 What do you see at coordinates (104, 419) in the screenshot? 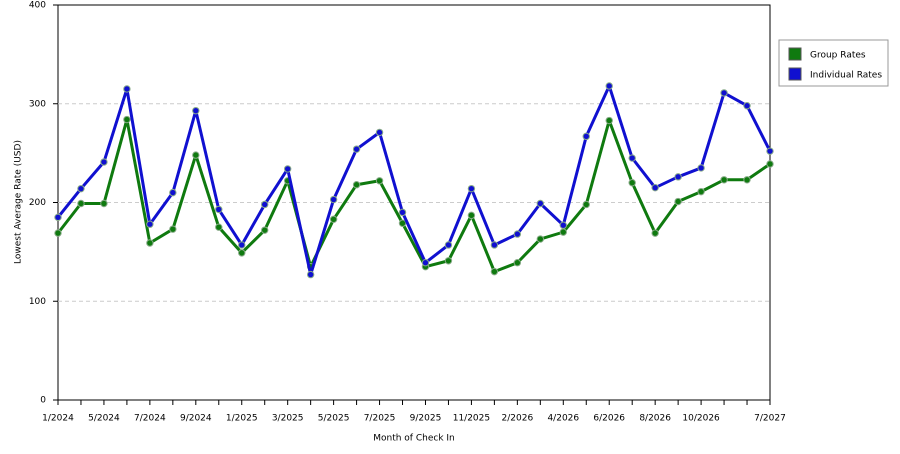
I see `x-tick-label: 5/2024` at bounding box center [104, 419].